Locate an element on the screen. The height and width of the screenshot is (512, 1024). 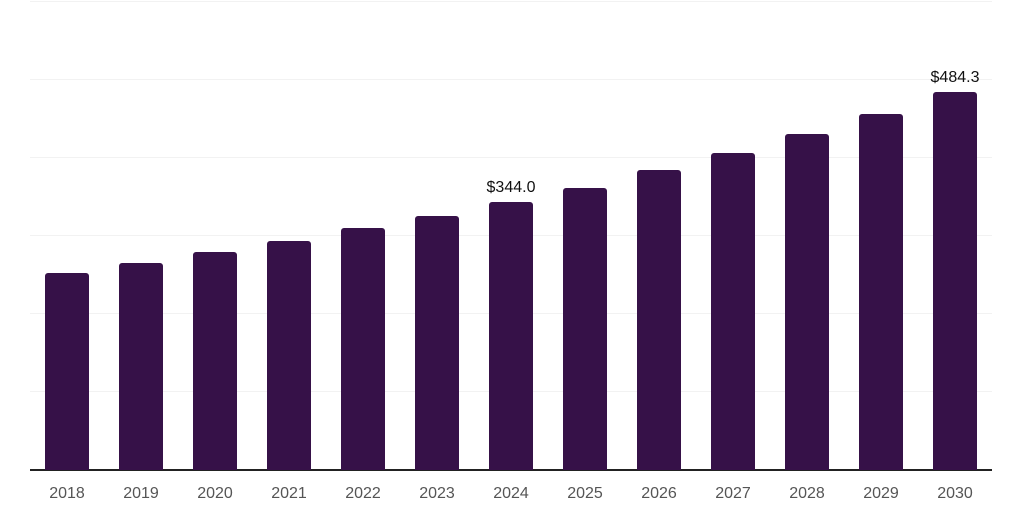
bar-band-2028 is located at coordinates (807, 236).